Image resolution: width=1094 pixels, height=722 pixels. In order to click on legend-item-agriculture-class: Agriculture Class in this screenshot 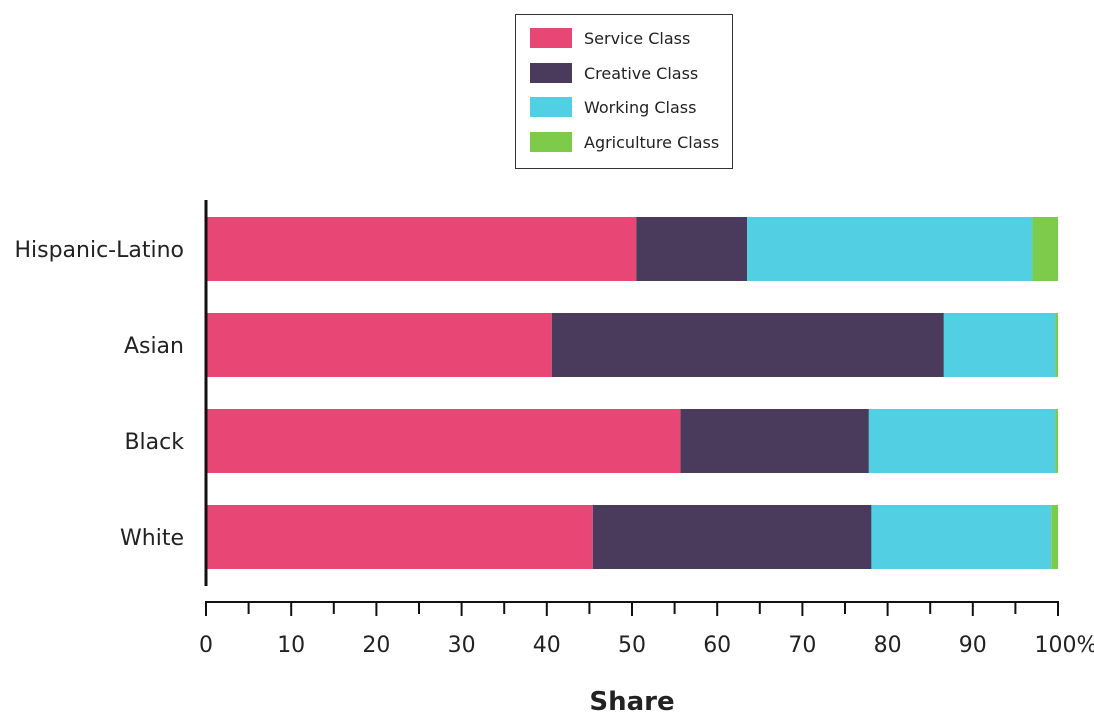, I will do `click(624, 142)`.